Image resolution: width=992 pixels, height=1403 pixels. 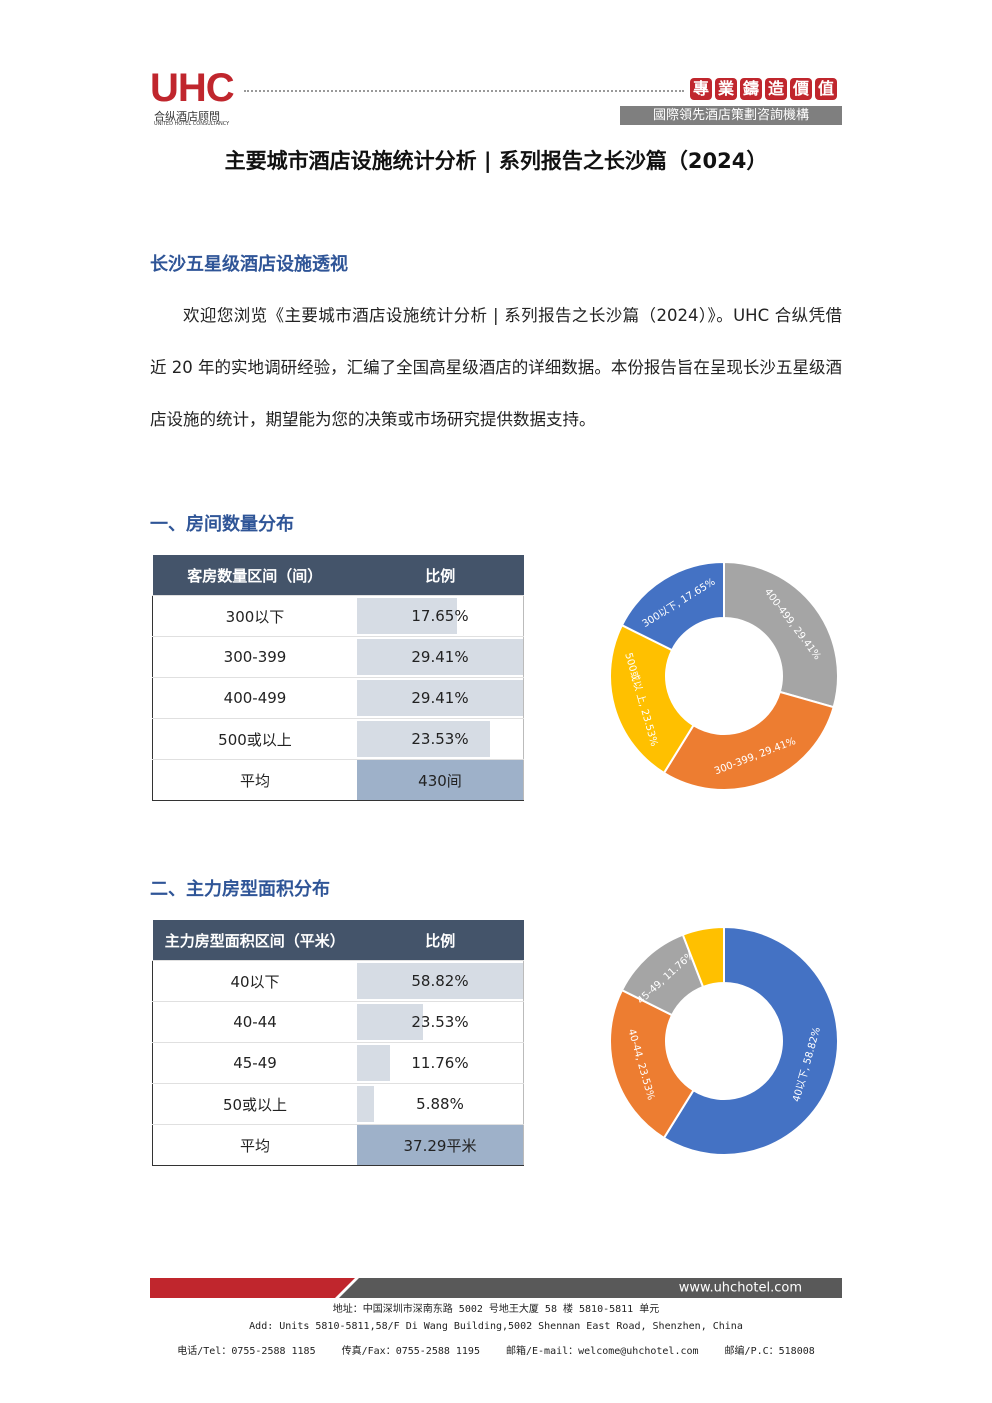 I want to click on average-row: 平均 37.29平米, so click(x=338, y=1145).